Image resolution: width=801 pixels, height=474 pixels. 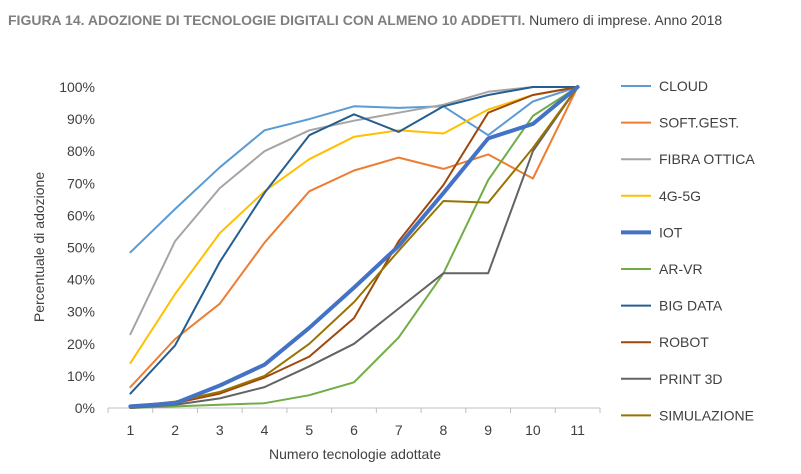 What do you see at coordinates (81, 344) in the screenshot?
I see `y-tick-label: 20%` at bounding box center [81, 344].